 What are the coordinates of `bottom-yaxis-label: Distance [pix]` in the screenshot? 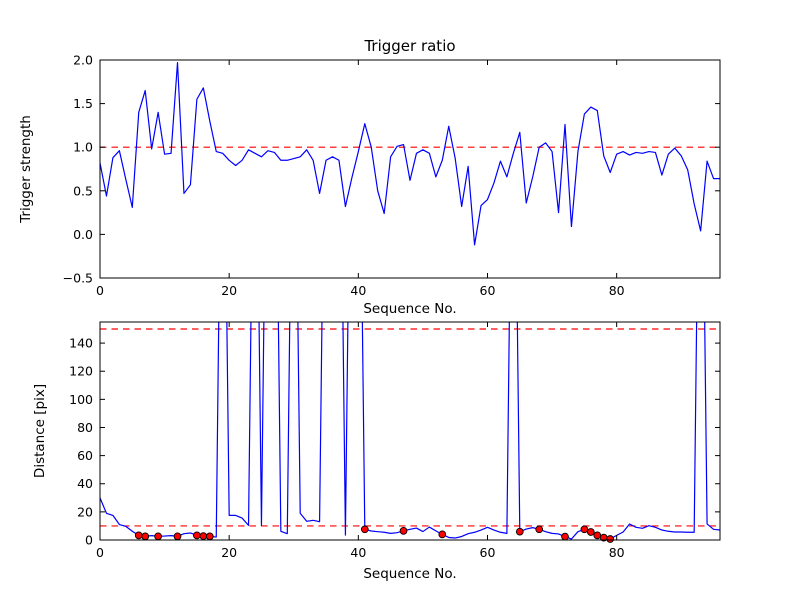 It's located at (40, 431).